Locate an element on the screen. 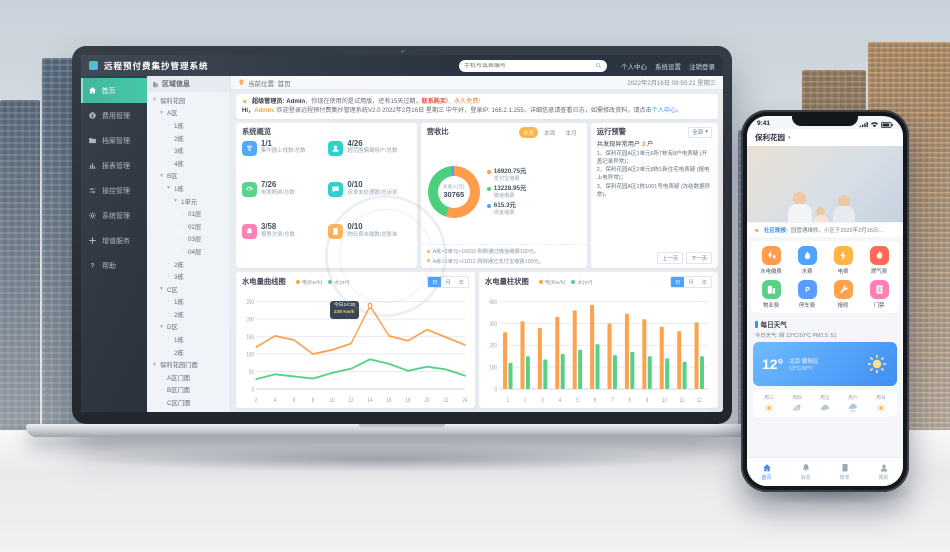 The width and height of the screenshot is (950, 552). bar-tab-日: 日 is located at coordinates (678, 281).